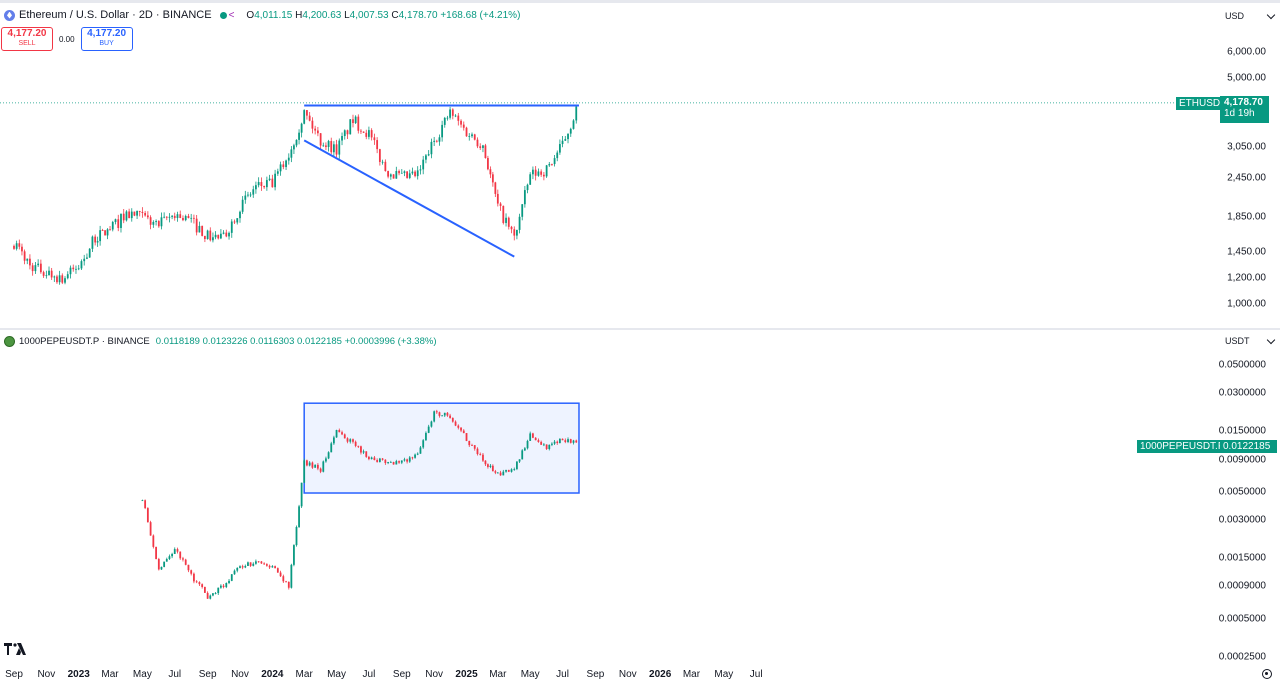 Image resolution: width=1280 pixels, height=683 pixels. Describe the element at coordinates (660, 674) in the screenshot. I see `time-axis-tick: 2026` at that location.